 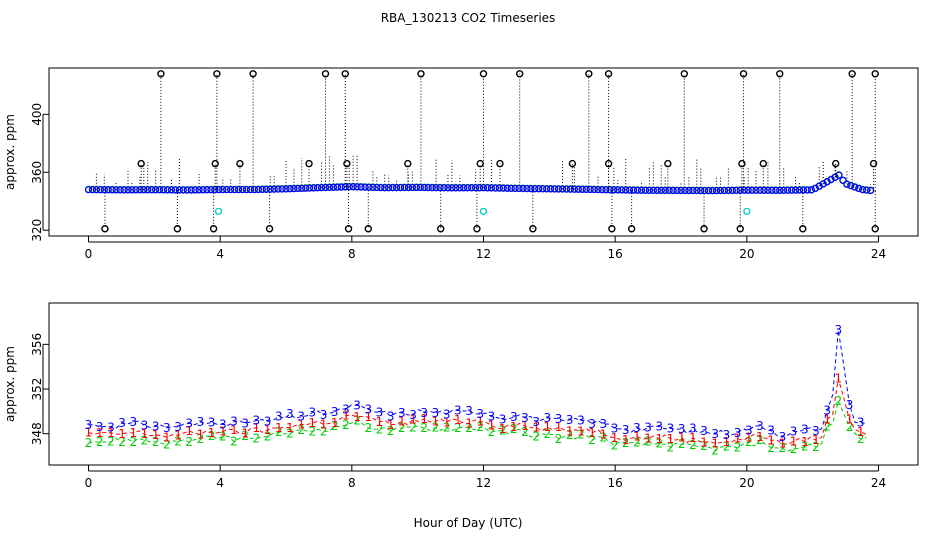 What do you see at coordinates (37, 230) in the screenshot?
I see `panel-top-y-tick-label: 320` at bounding box center [37, 230].